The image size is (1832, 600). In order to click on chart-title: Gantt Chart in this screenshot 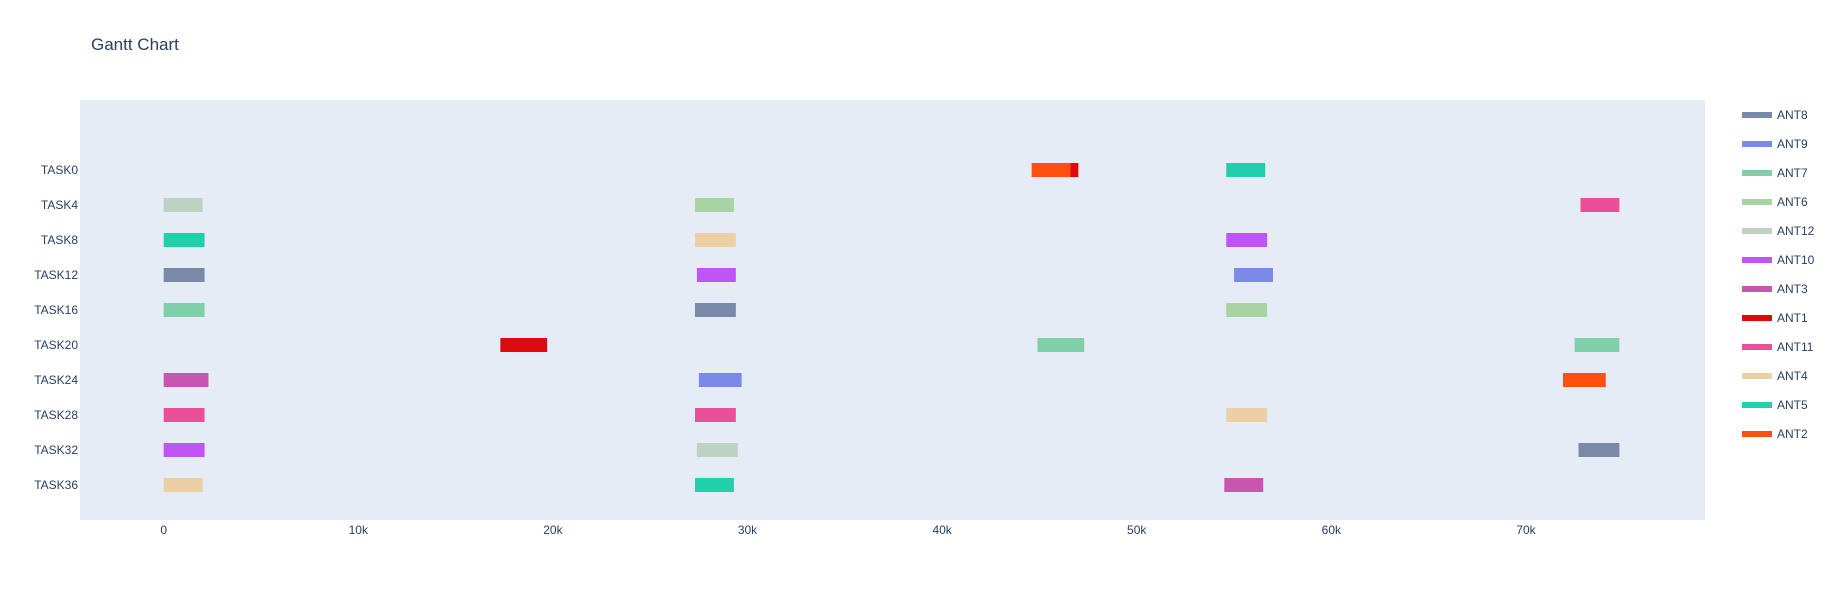, I will do `click(135, 44)`.